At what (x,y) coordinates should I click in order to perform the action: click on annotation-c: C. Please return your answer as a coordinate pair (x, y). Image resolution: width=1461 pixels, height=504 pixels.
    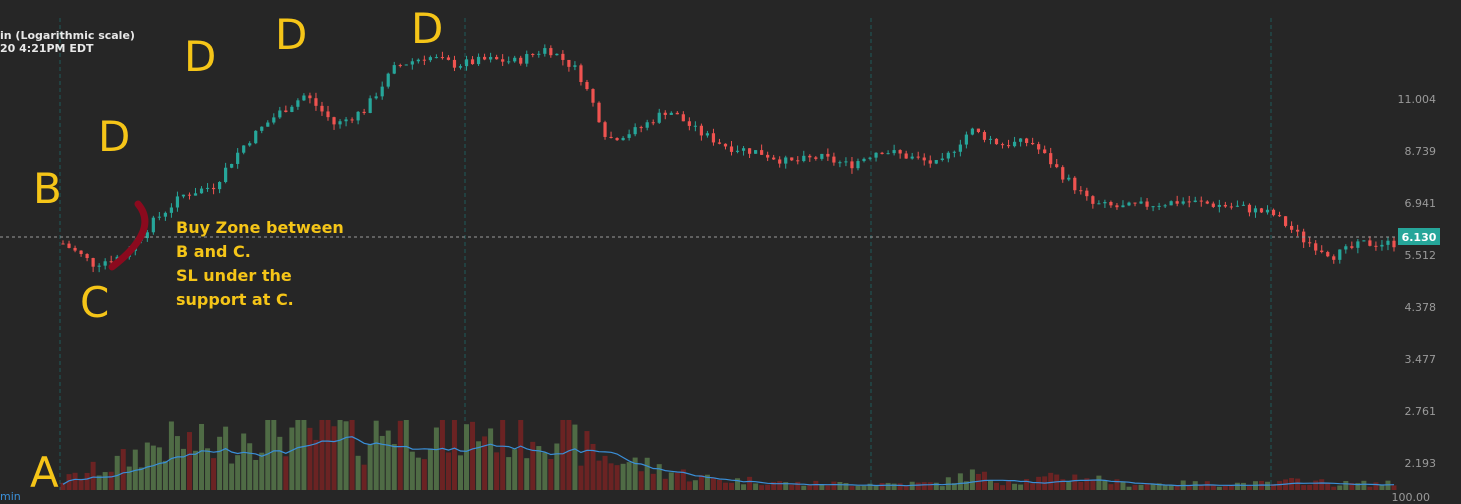
    Looking at the image, I should click on (95, 302).